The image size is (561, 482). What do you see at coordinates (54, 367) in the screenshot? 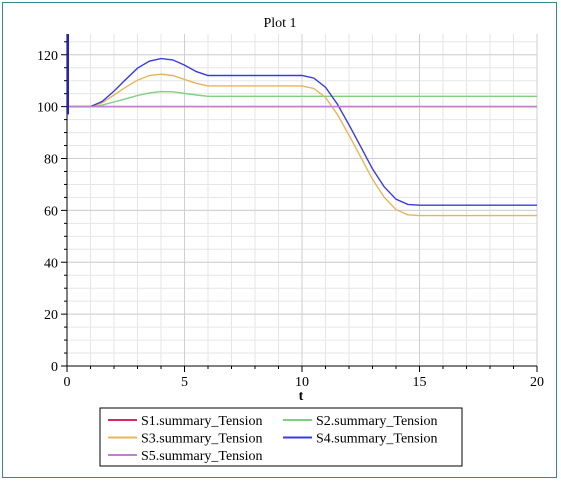
I see `y-tick-label: 0` at bounding box center [54, 367].